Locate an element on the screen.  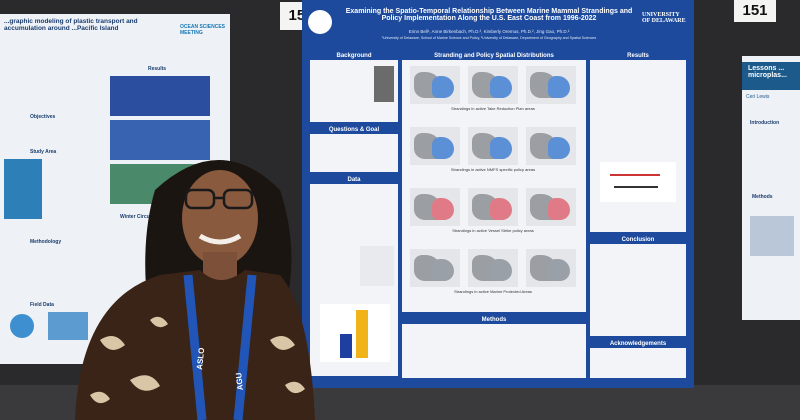
lanyard-text: AGU is located at coordinates (239, 381).